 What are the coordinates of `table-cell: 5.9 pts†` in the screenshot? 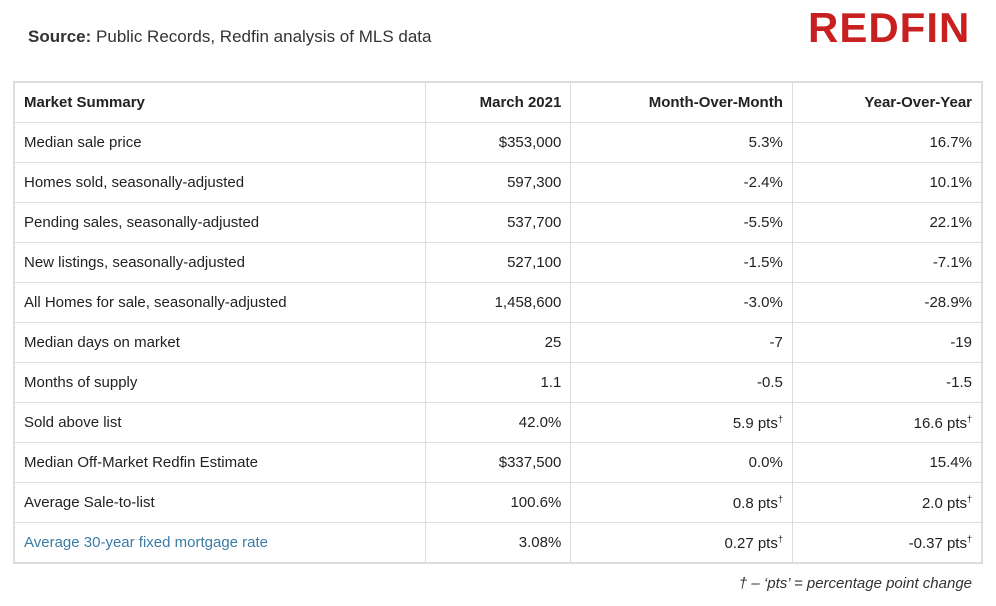 It's located at (681, 422).